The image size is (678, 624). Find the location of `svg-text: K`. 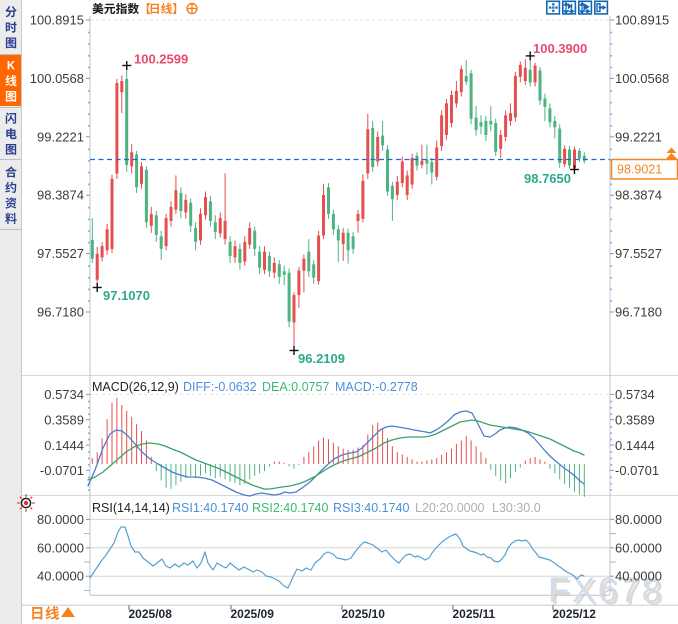

svg-text: K is located at coordinates (11, 66).